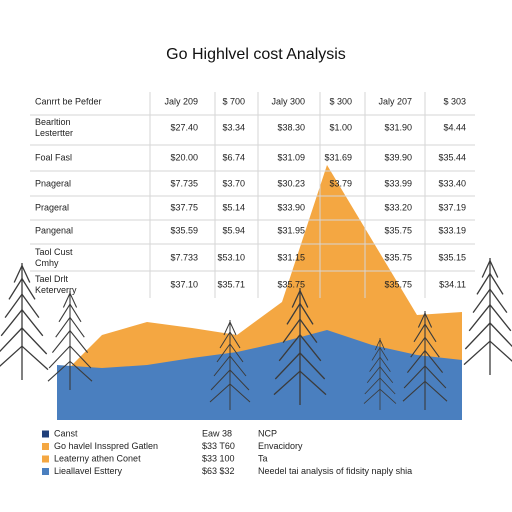 Image resolution: width=512 pixels, height=512 pixels. What do you see at coordinates (54, 230) in the screenshot?
I see `row-label: Pangenal` at bounding box center [54, 230].